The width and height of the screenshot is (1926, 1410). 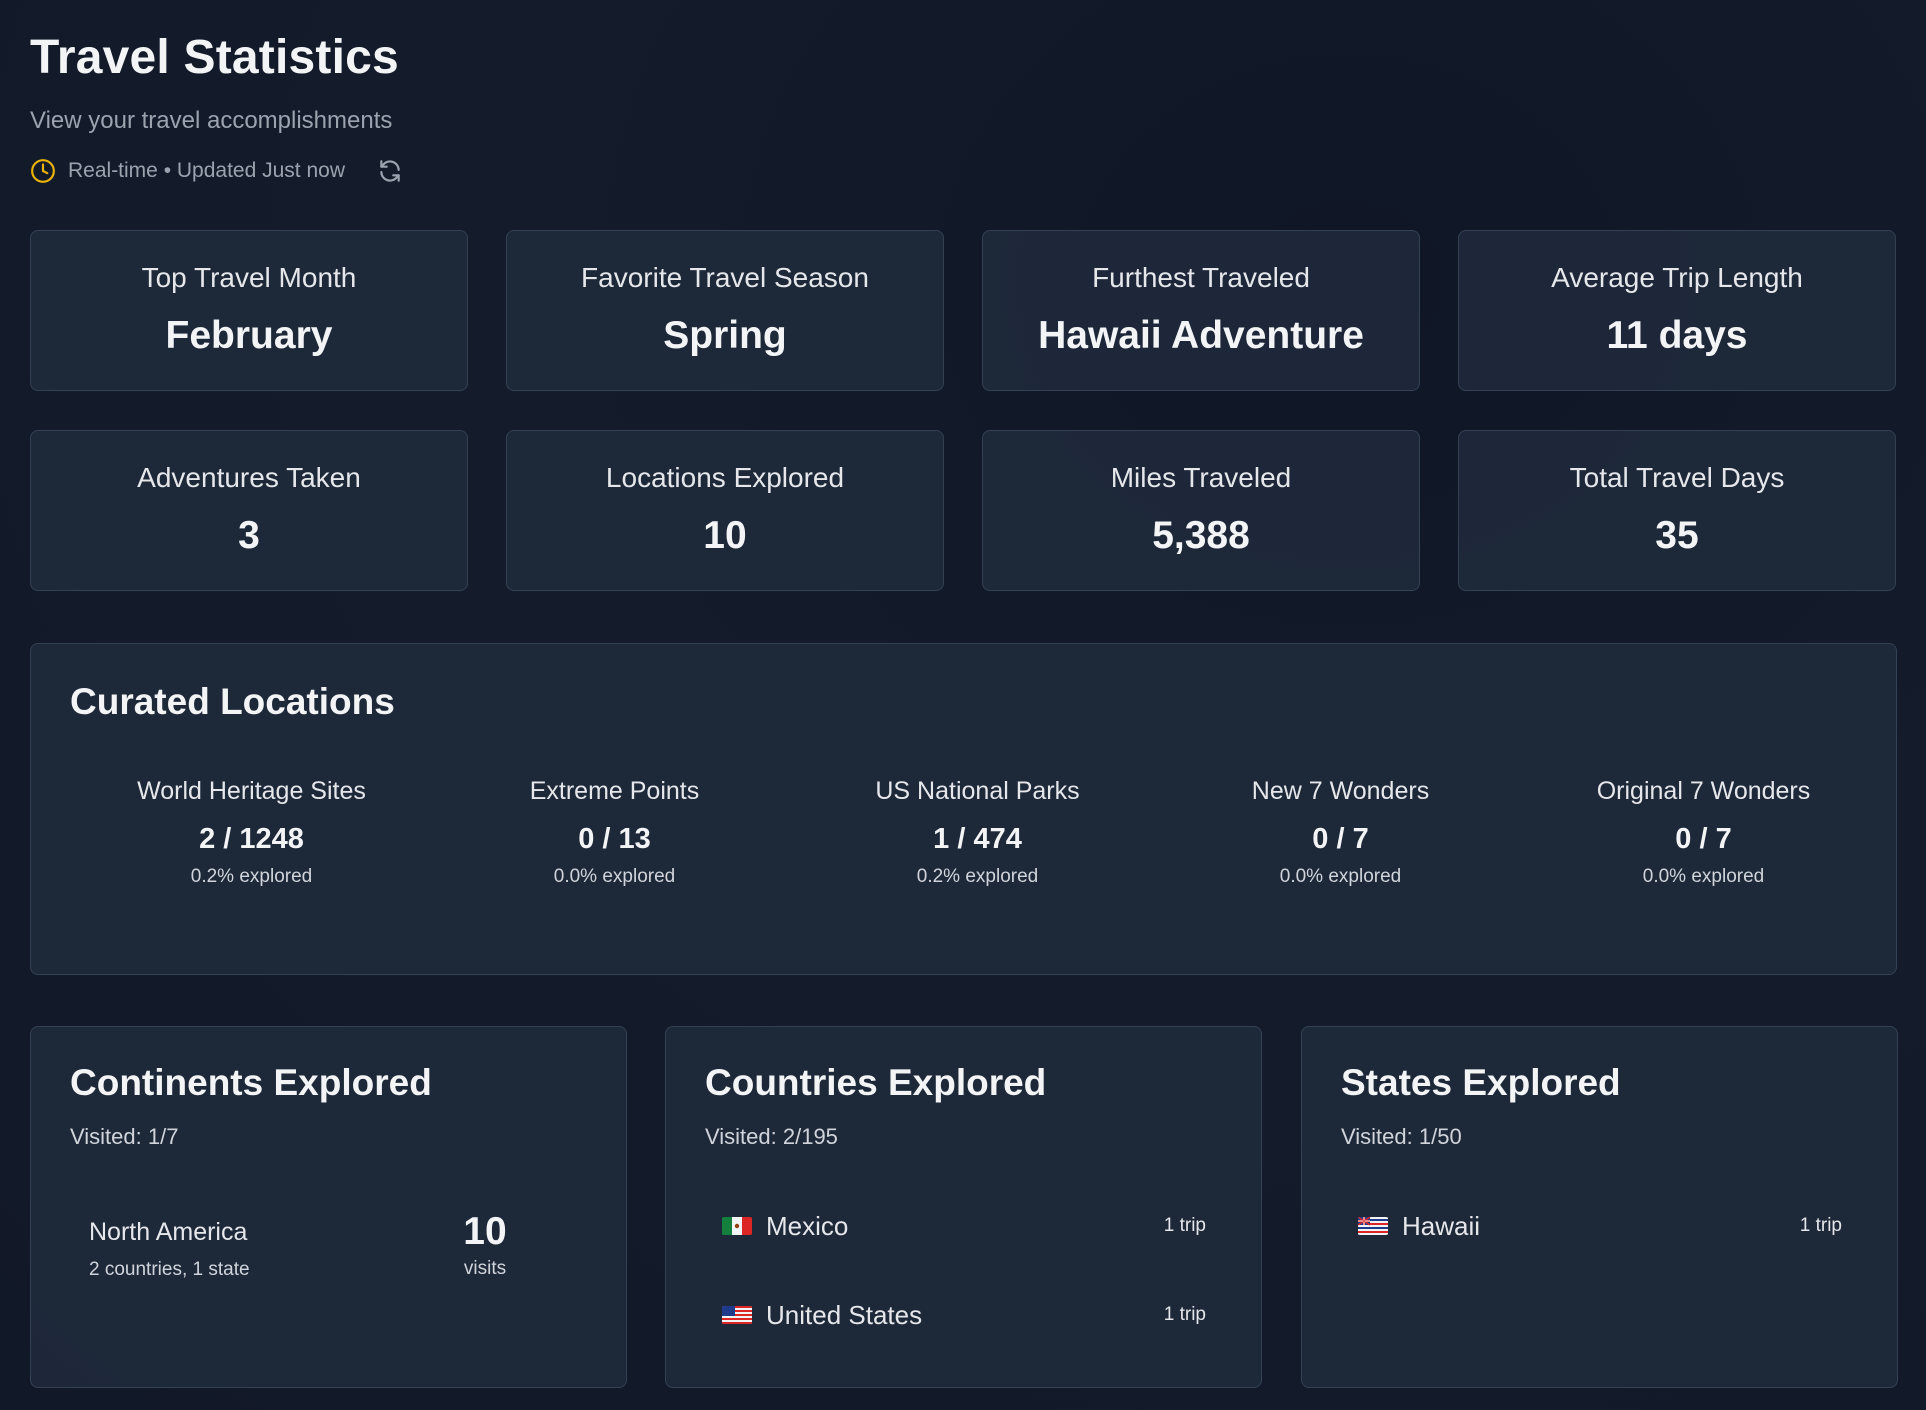 I want to click on stat-value: 10, so click(x=725, y=535).